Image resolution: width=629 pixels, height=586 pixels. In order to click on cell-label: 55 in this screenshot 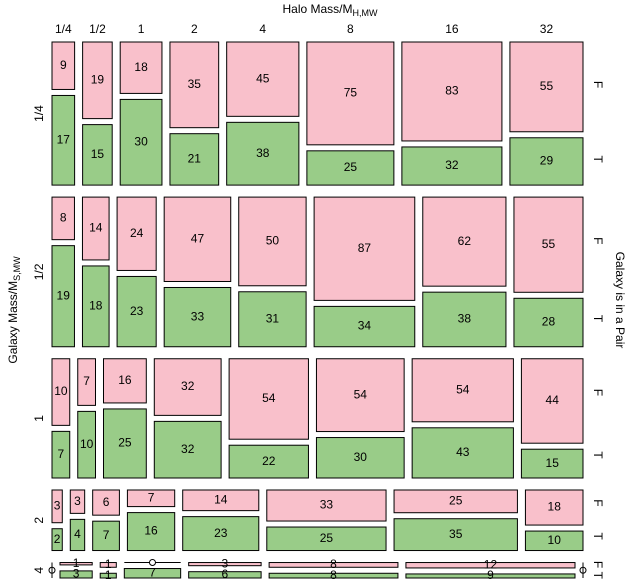, I will do `click(549, 244)`.